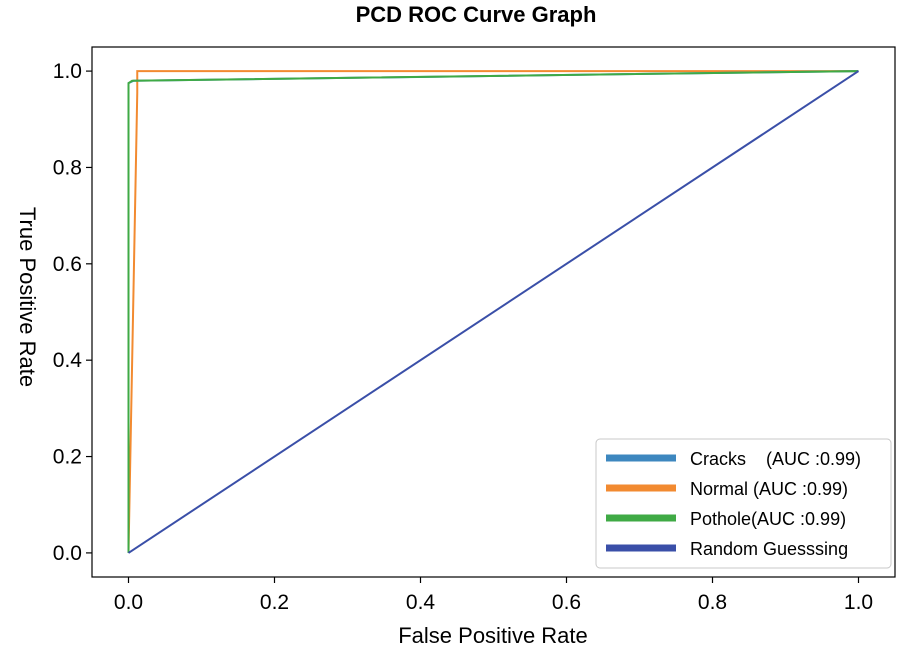  What do you see at coordinates (67, 457) in the screenshot?
I see `y-tick-label: 0.2` at bounding box center [67, 457].